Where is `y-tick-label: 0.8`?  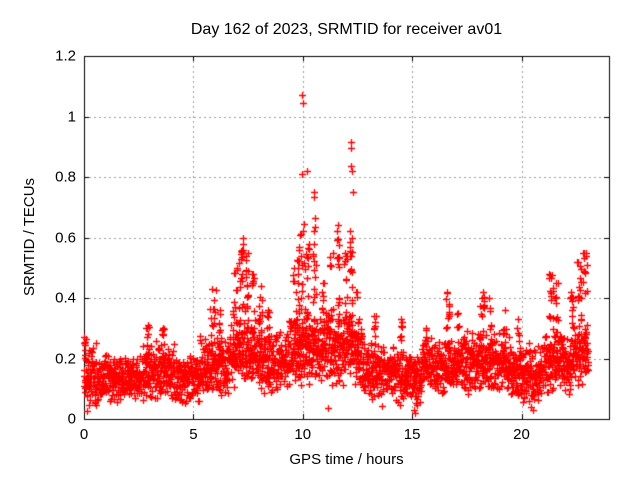 y-tick-label: 0.8 is located at coordinates (65, 177).